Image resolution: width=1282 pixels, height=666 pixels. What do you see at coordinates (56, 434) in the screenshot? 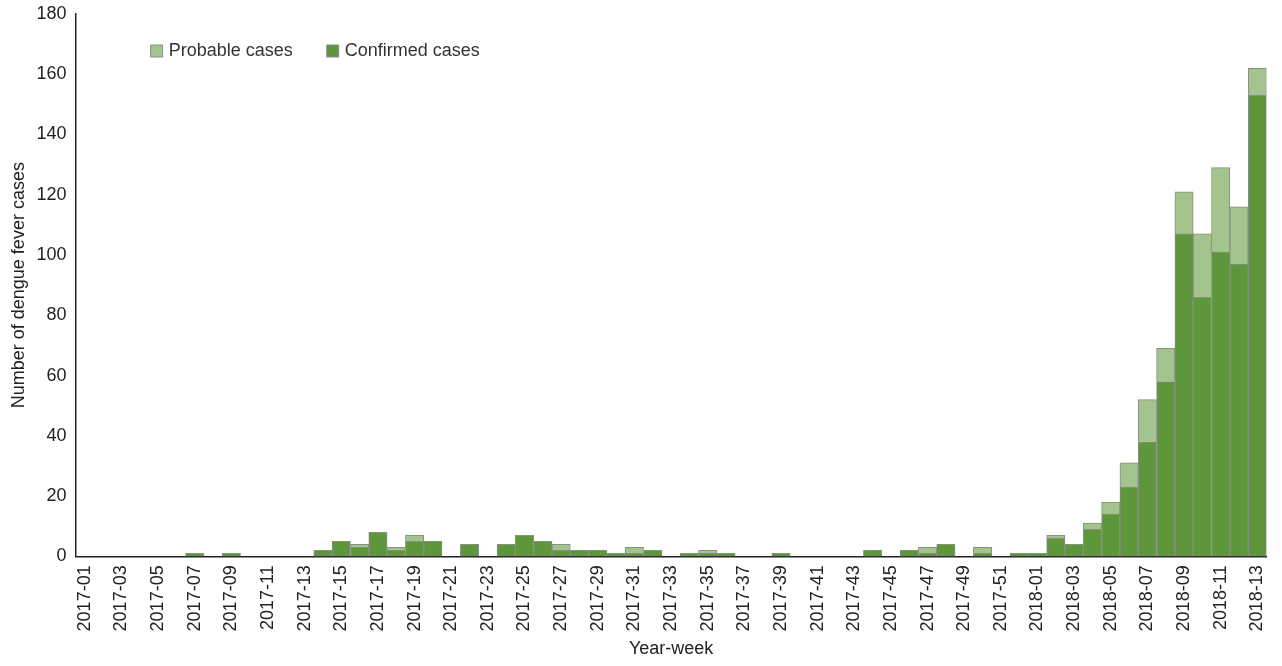
I see `y-tick-label: 40` at bounding box center [56, 434].